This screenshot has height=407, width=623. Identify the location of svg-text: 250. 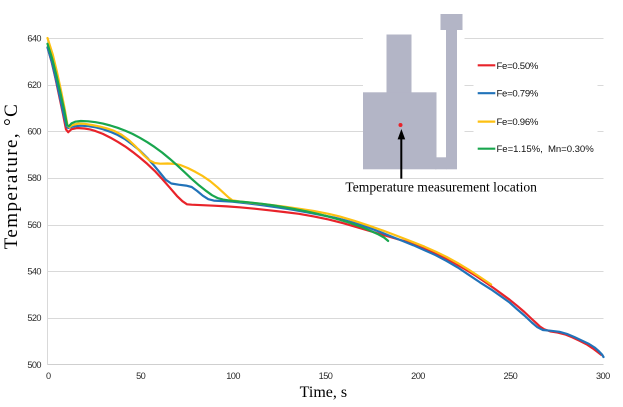
(511, 376).